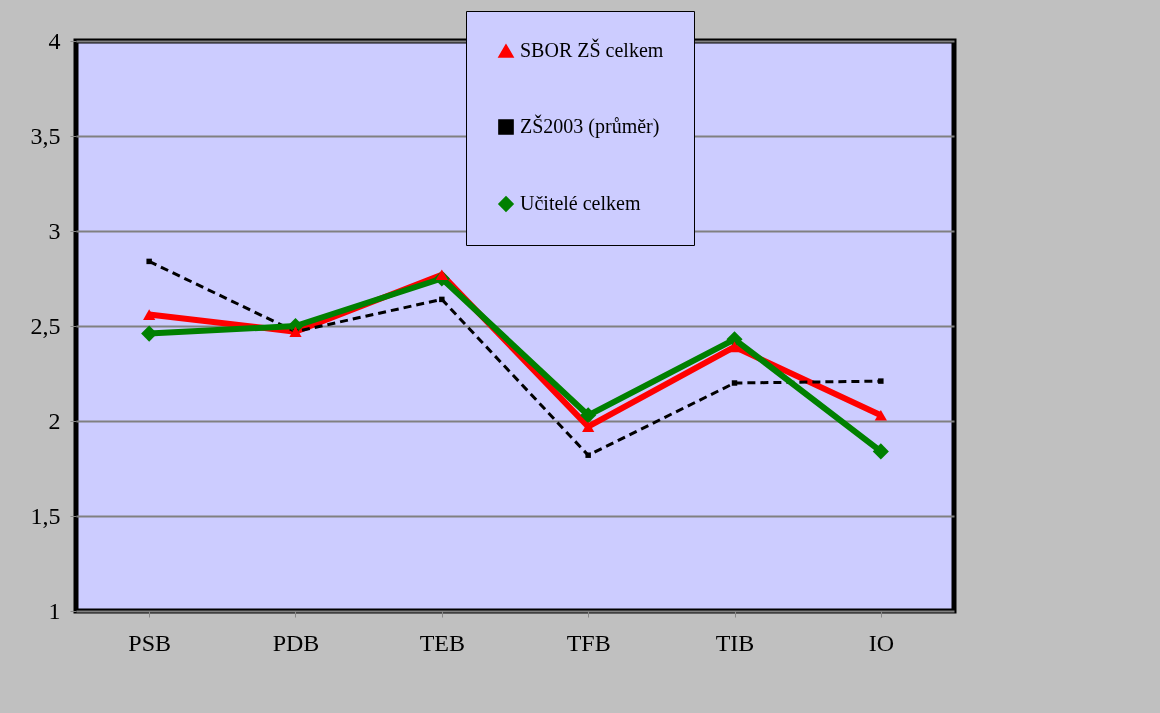 Image resolution: width=1160 pixels, height=713 pixels. I want to click on x-tick-label: TEB, so click(442, 642).